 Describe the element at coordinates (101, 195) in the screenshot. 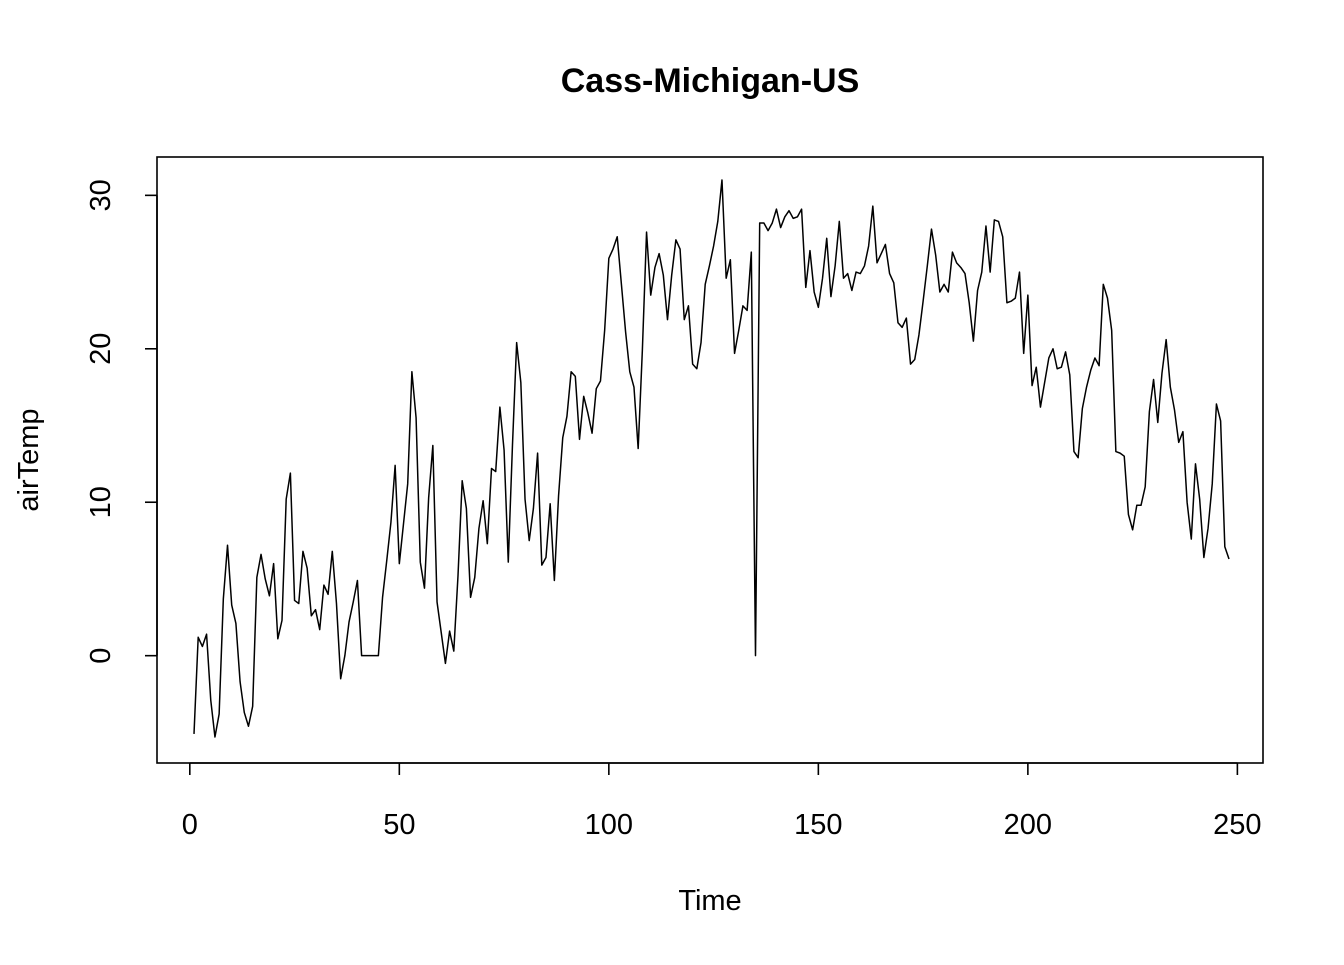

I see `y-tick-label: 30` at that location.